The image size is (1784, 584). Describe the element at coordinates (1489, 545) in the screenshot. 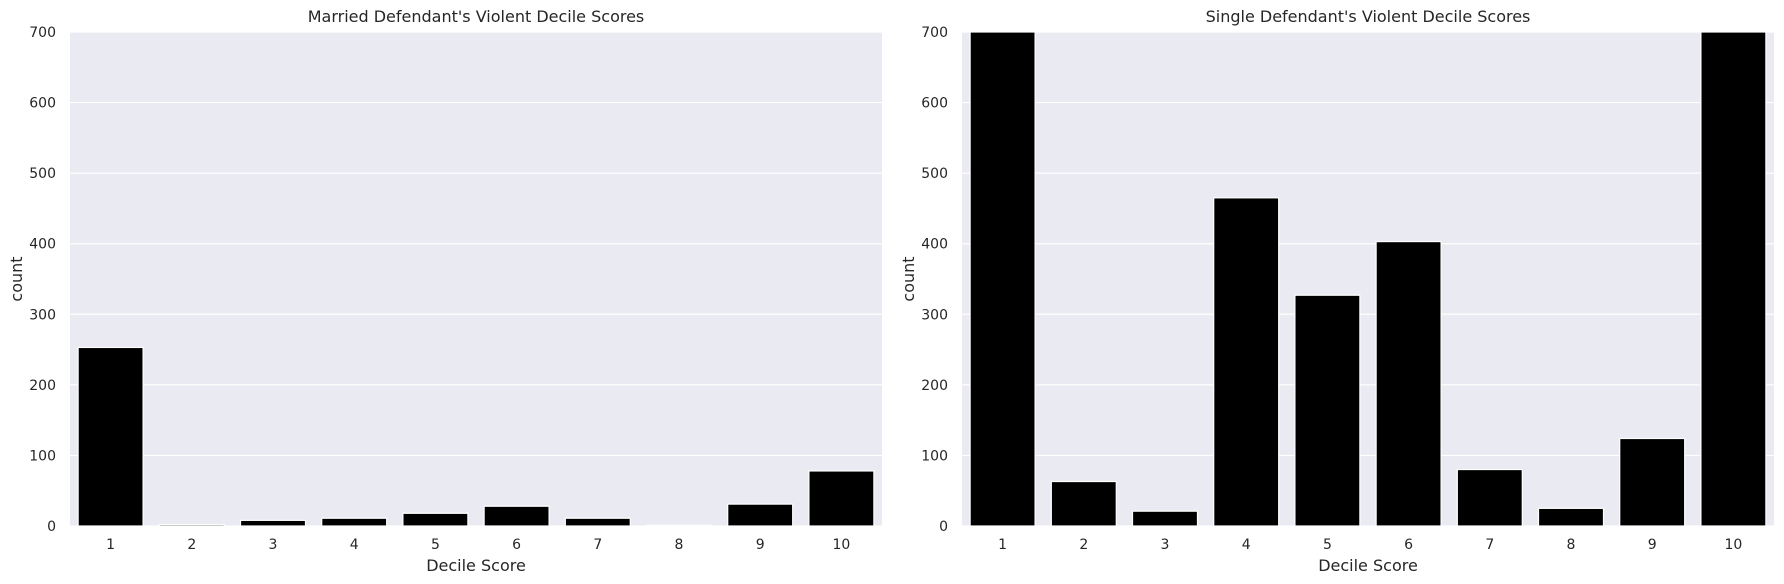

I see `single-x-tick-label: 7` at that location.